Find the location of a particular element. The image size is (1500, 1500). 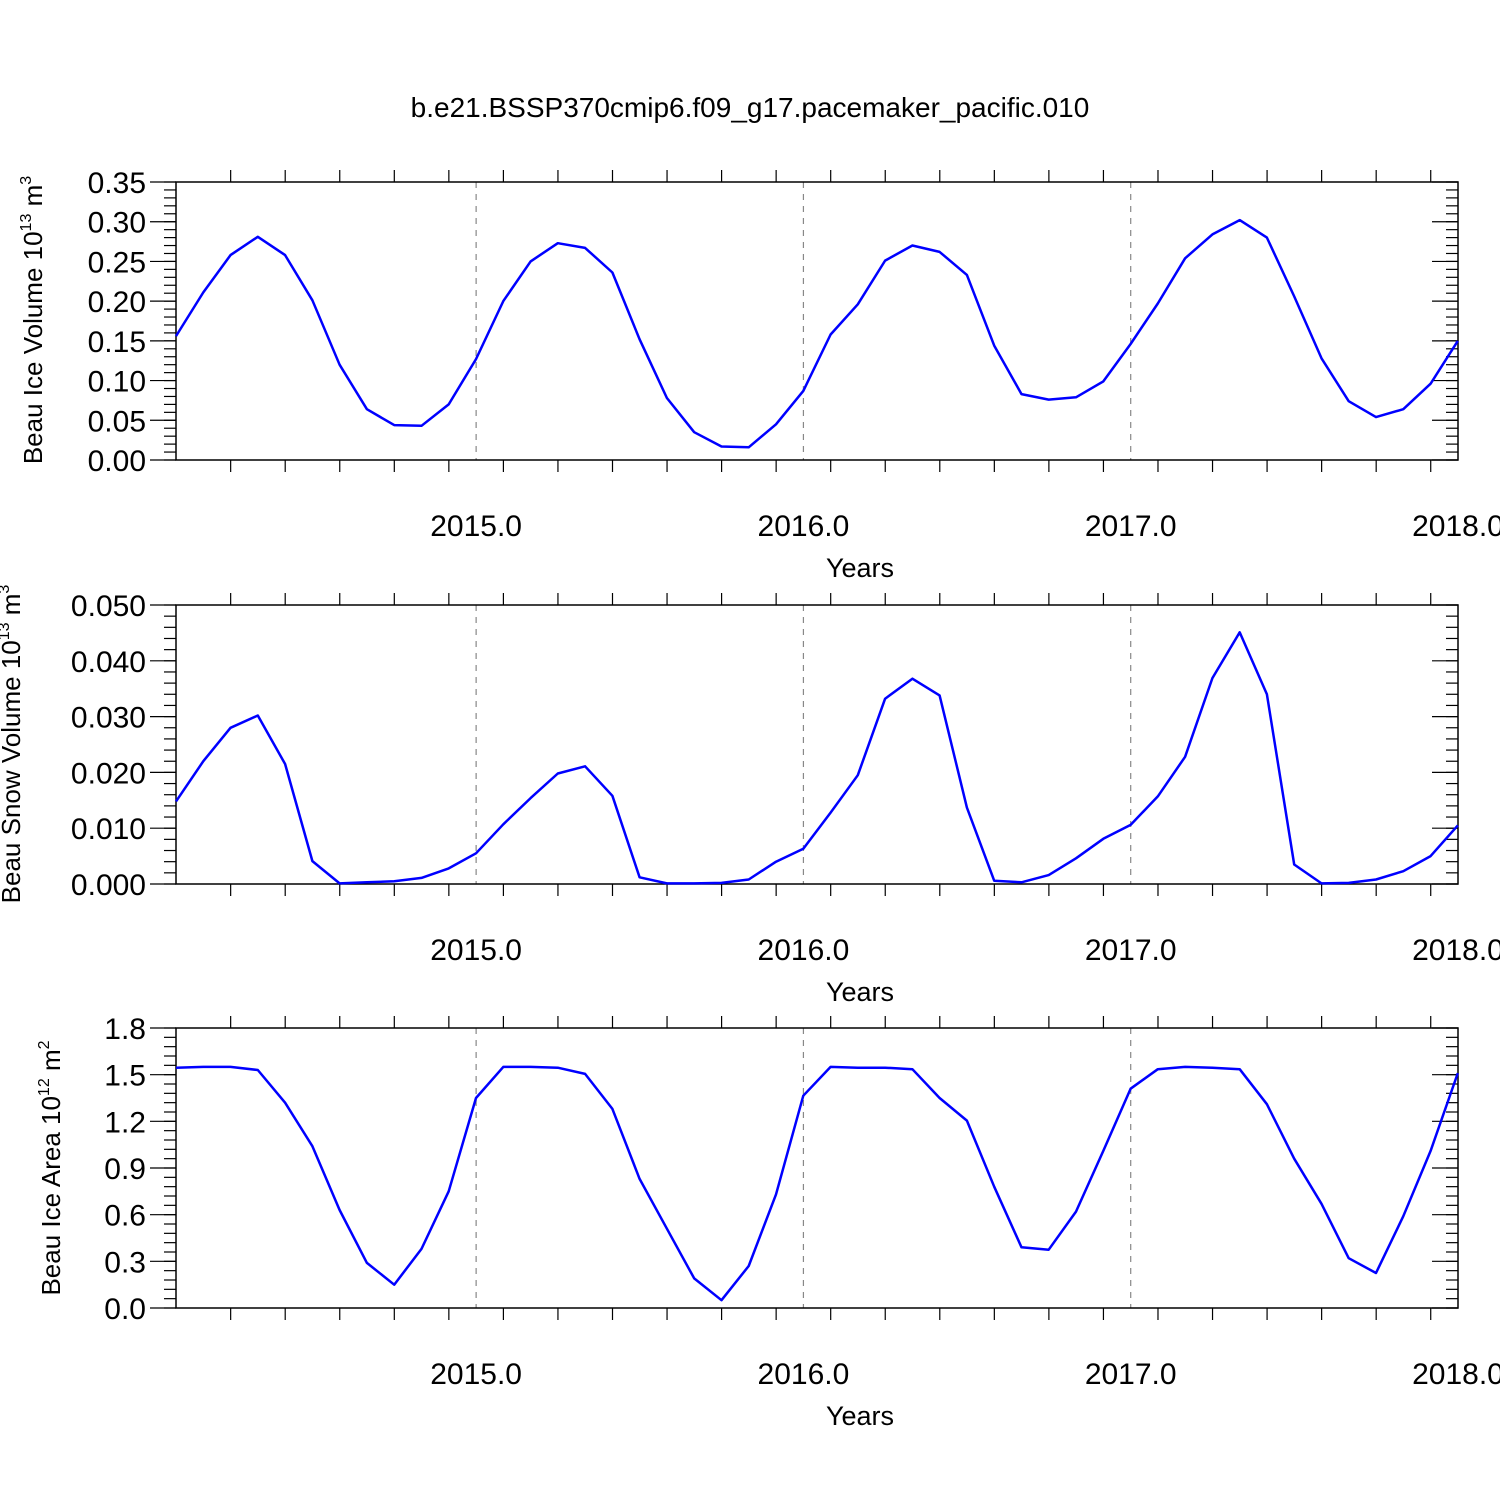

y-tick-label: 0.10 is located at coordinates (117, 382).